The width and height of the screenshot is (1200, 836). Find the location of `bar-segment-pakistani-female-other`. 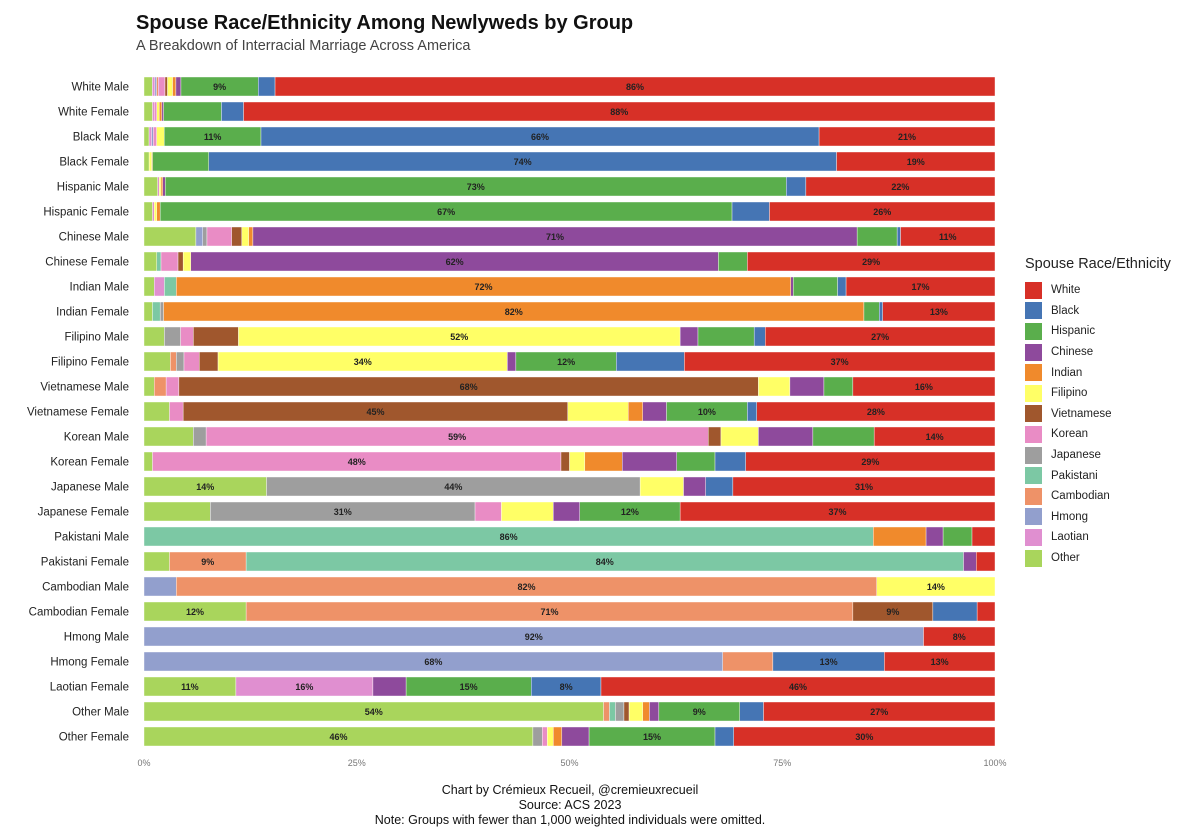

bar-segment-pakistani-female-other is located at coordinates (156, 561).